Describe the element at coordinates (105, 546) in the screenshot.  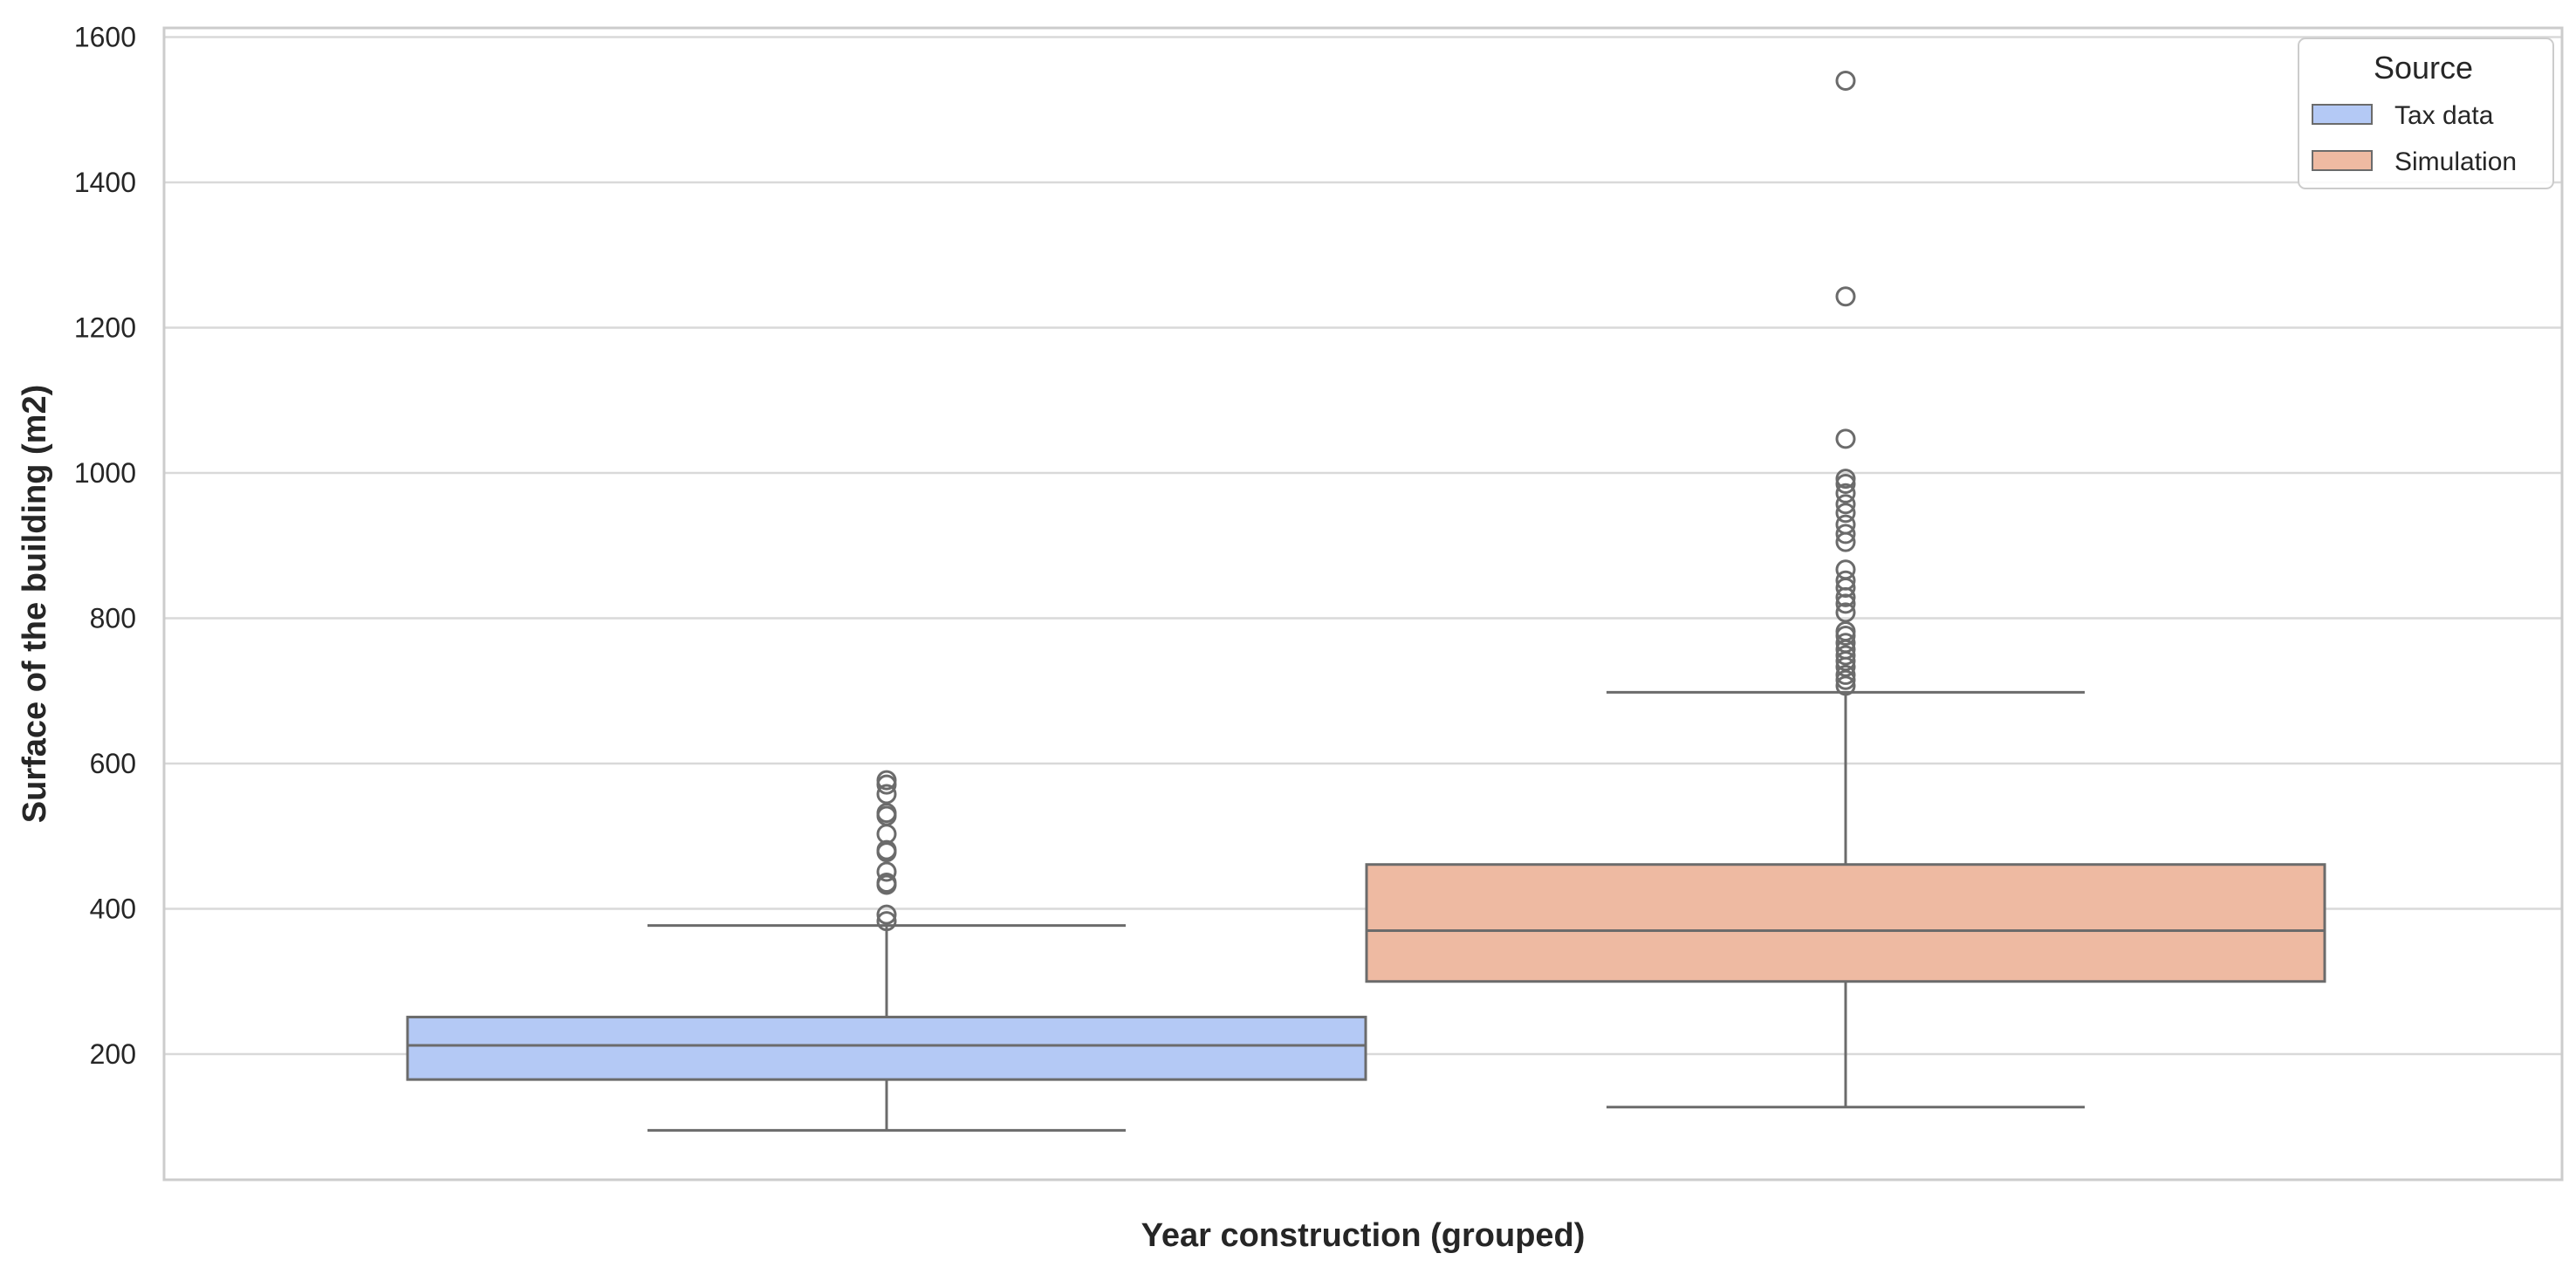
I see `y-tick-labels: 200 400 600 800 1000 1200 1400 1600` at that location.